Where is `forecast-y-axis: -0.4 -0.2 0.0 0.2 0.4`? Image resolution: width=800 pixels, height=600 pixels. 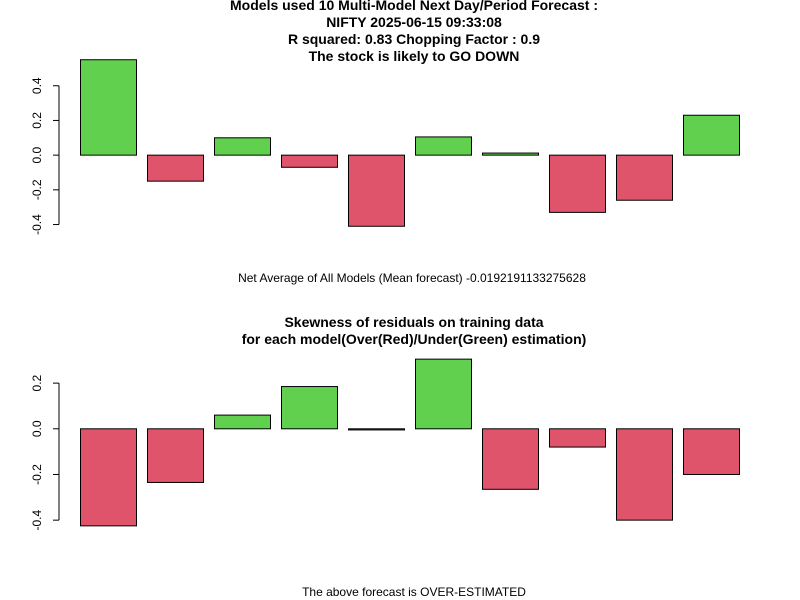 forecast-y-axis: -0.4 -0.2 0.0 0.2 0.4 is located at coordinates (45, 156).